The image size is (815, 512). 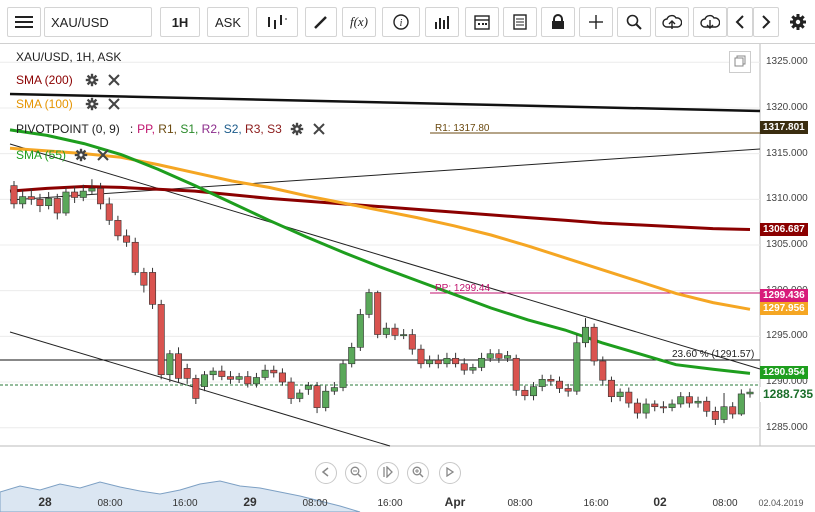 What do you see at coordinates (710, 22) in the screenshot?
I see `cloud-download-button` at bounding box center [710, 22].